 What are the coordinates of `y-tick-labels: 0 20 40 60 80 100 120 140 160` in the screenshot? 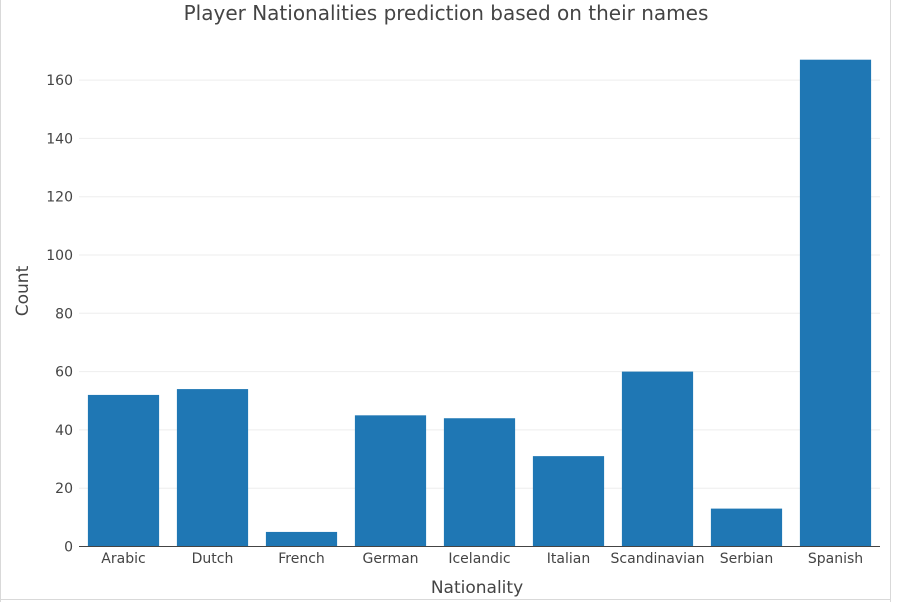 It's located at (59, 314).